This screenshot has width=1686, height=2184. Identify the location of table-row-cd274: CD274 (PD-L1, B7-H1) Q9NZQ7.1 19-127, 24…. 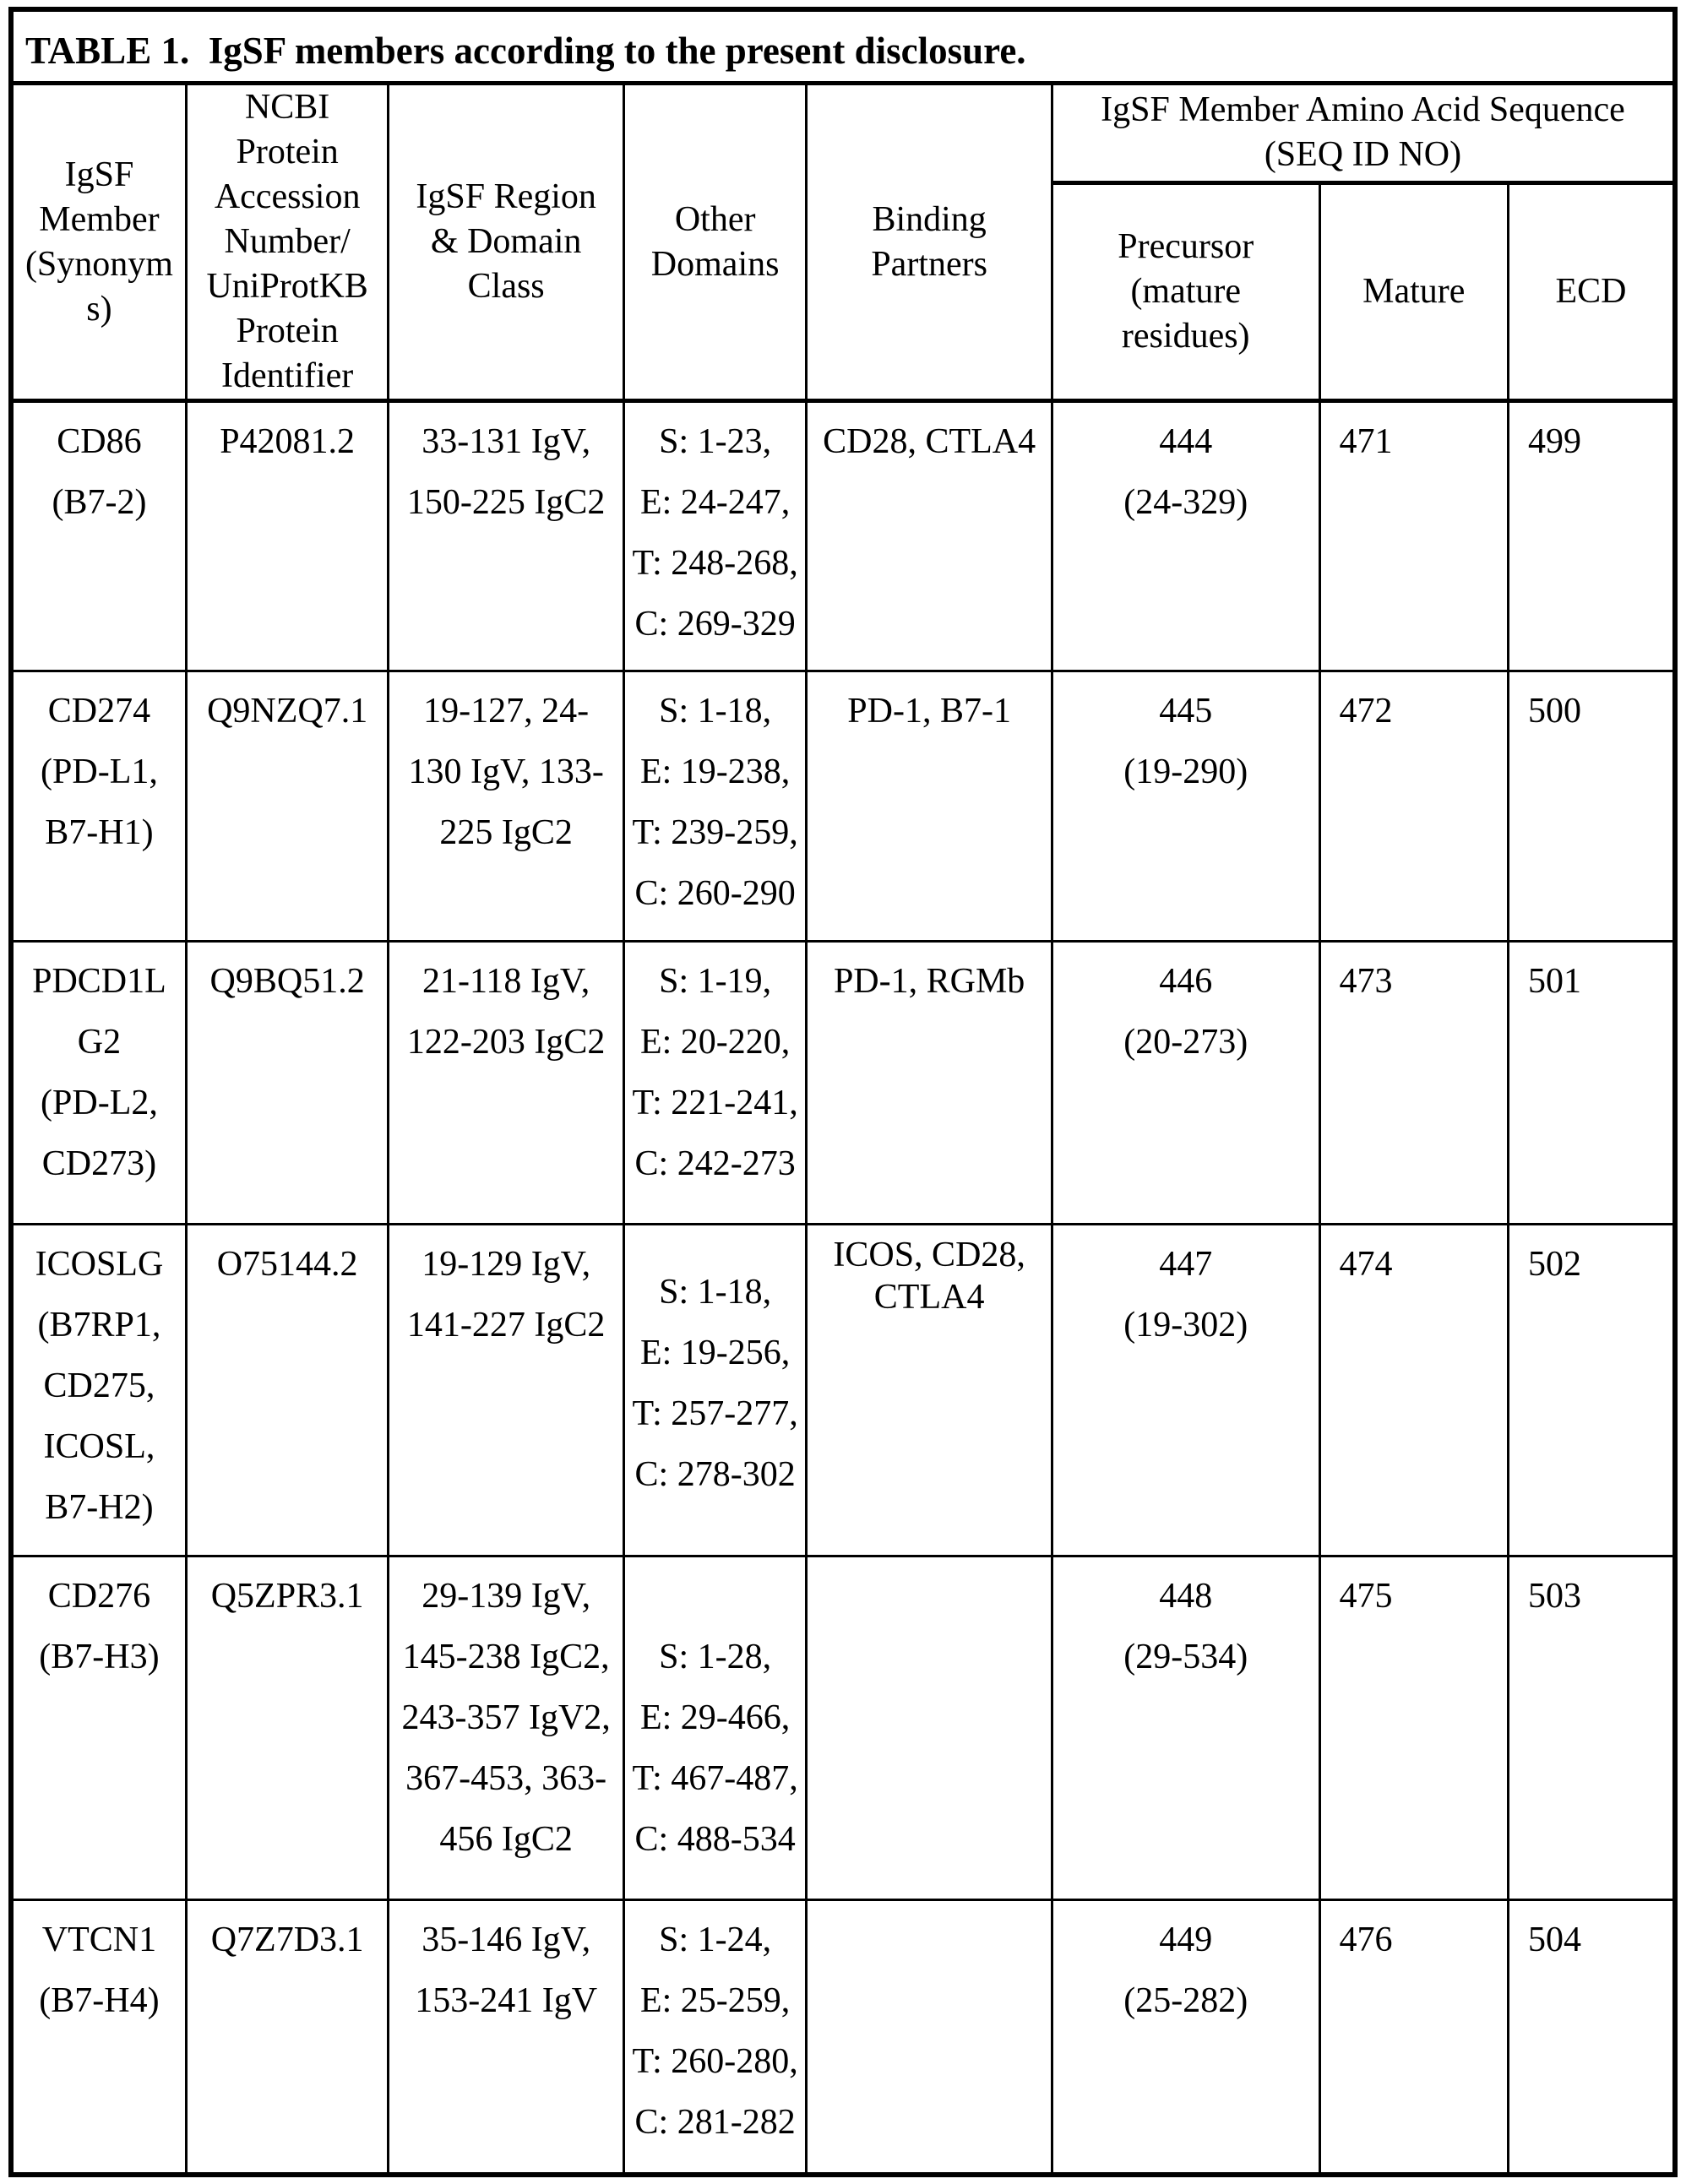
(843, 807).